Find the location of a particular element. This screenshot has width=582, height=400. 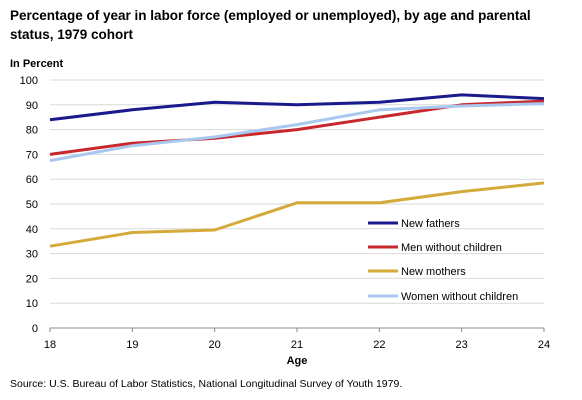

x-tick-label: 21 is located at coordinates (297, 345).